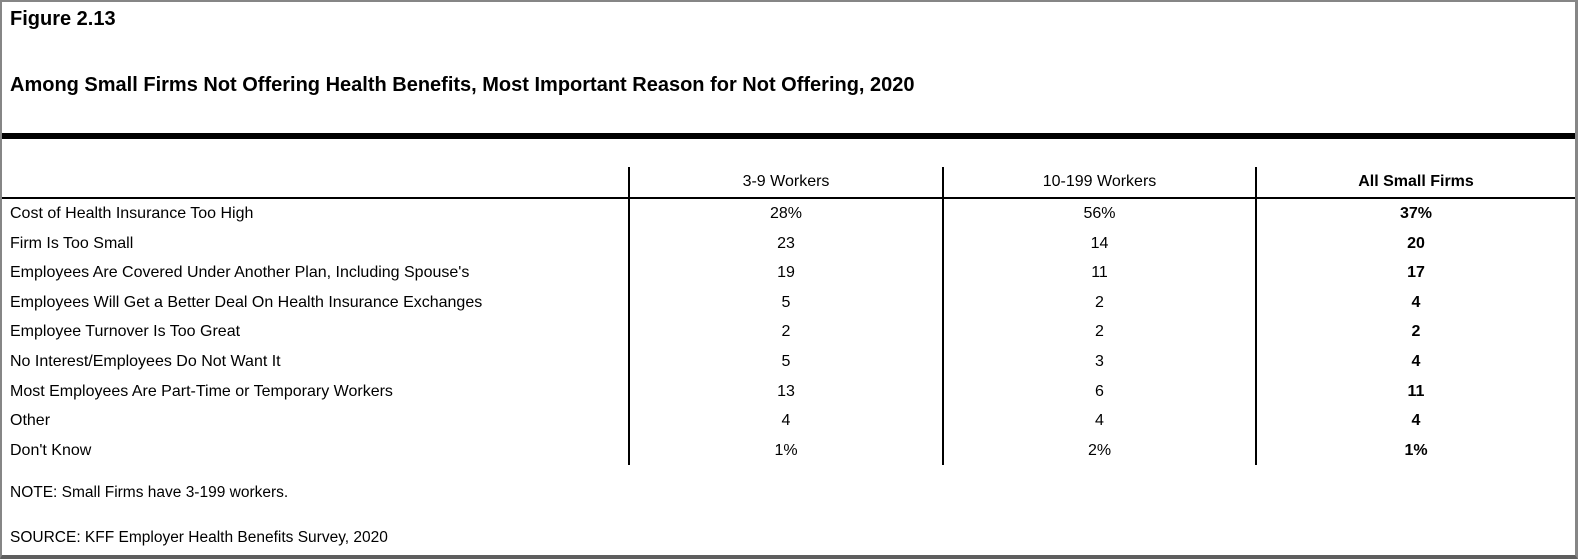  Describe the element at coordinates (785, 421) in the screenshot. I see `cell-3-9-workers: 4` at that location.